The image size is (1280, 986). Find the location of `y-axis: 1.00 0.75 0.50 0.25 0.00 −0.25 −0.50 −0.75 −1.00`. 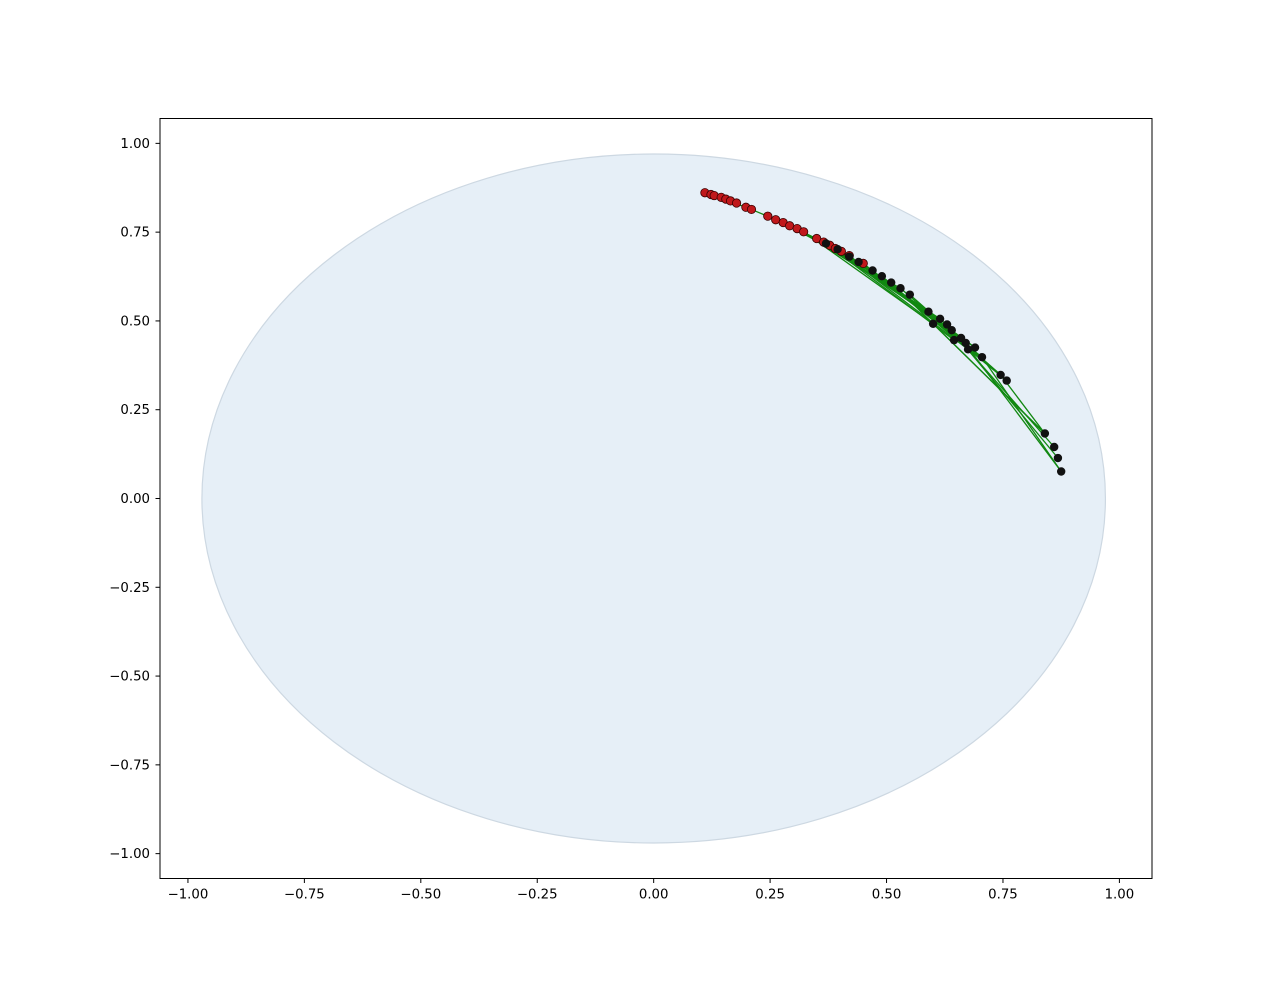

y-axis: 1.00 0.75 0.50 0.25 0.00 −0.25 −0.50 −0.75 −1.00 is located at coordinates (134, 499).